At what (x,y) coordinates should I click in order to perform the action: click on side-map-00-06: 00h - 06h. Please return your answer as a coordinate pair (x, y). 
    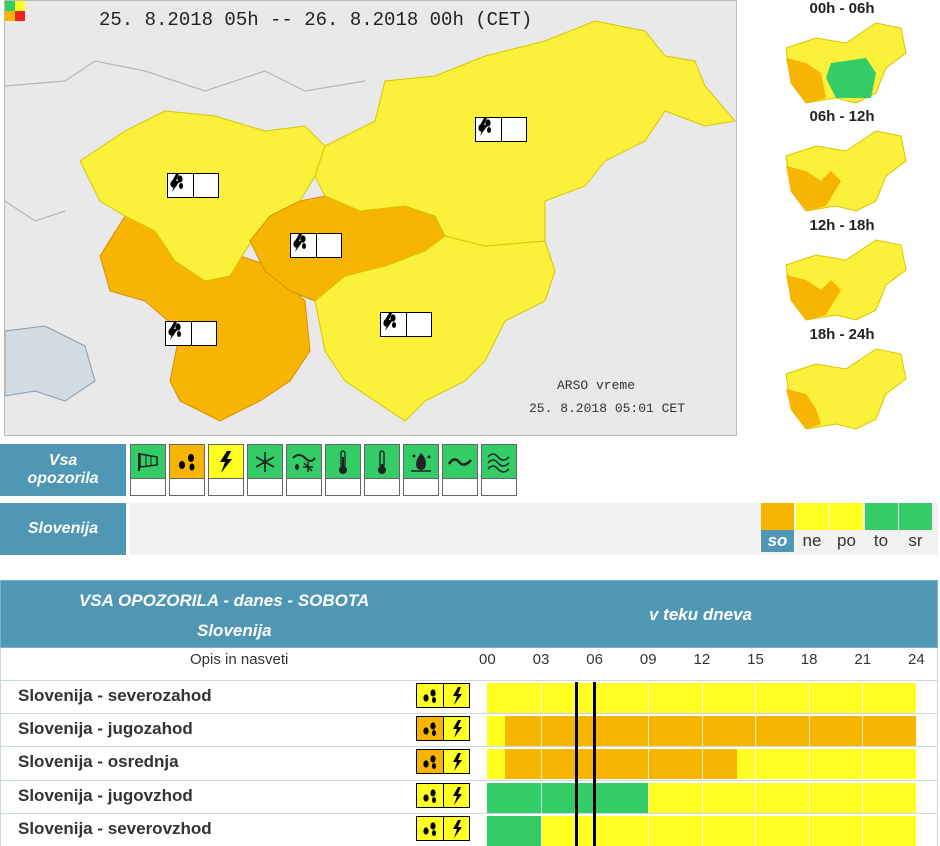
    Looking at the image, I should click on (842, 54).